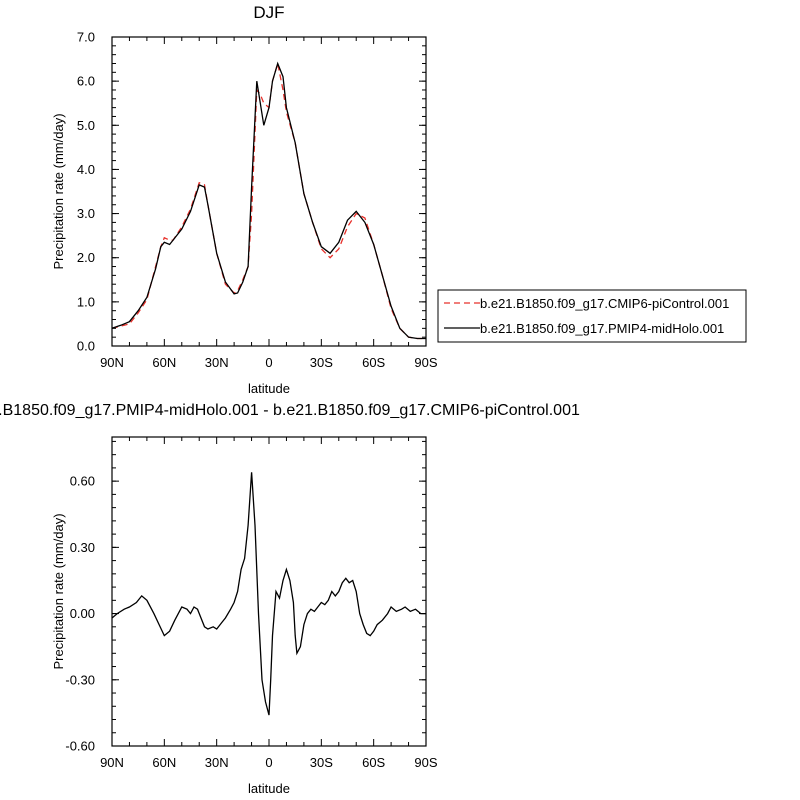 The image size is (800, 800). Describe the element at coordinates (82, 481) in the screenshot. I see `y-tick-label: 0.60` at that location.